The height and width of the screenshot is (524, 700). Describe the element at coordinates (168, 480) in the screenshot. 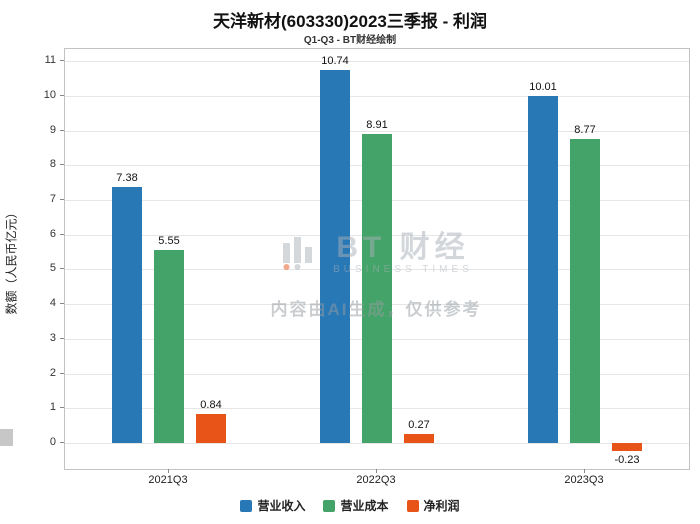

I see `x-tick-label: 2021Q3` at that location.